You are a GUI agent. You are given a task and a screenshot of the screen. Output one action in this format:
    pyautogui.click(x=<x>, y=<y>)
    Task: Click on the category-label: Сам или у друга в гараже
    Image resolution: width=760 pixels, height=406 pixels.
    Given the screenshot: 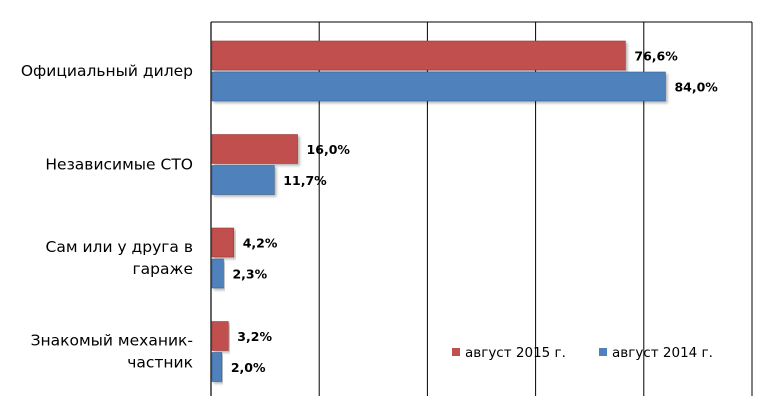 What is the action you would take?
    pyautogui.click(x=119, y=258)
    